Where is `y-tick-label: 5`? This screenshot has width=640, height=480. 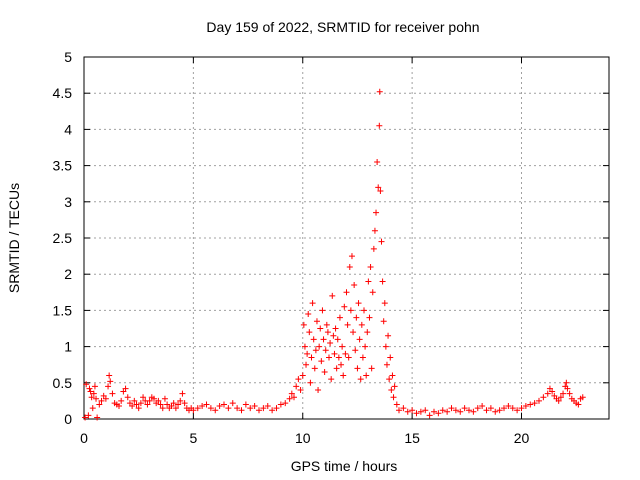 y-tick-label: 5 is located at coordinates (68, 57).